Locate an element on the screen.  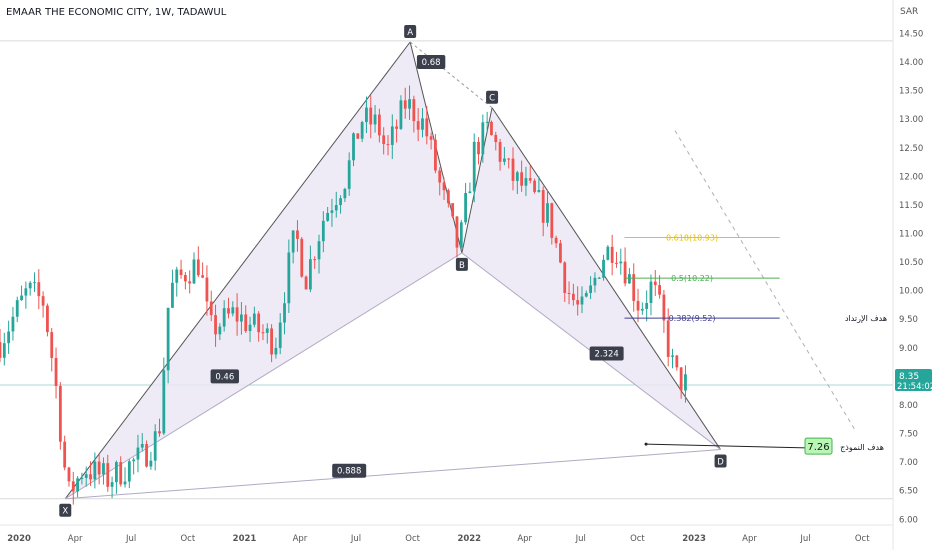
leg-xd is located at coordinates (393, 474).